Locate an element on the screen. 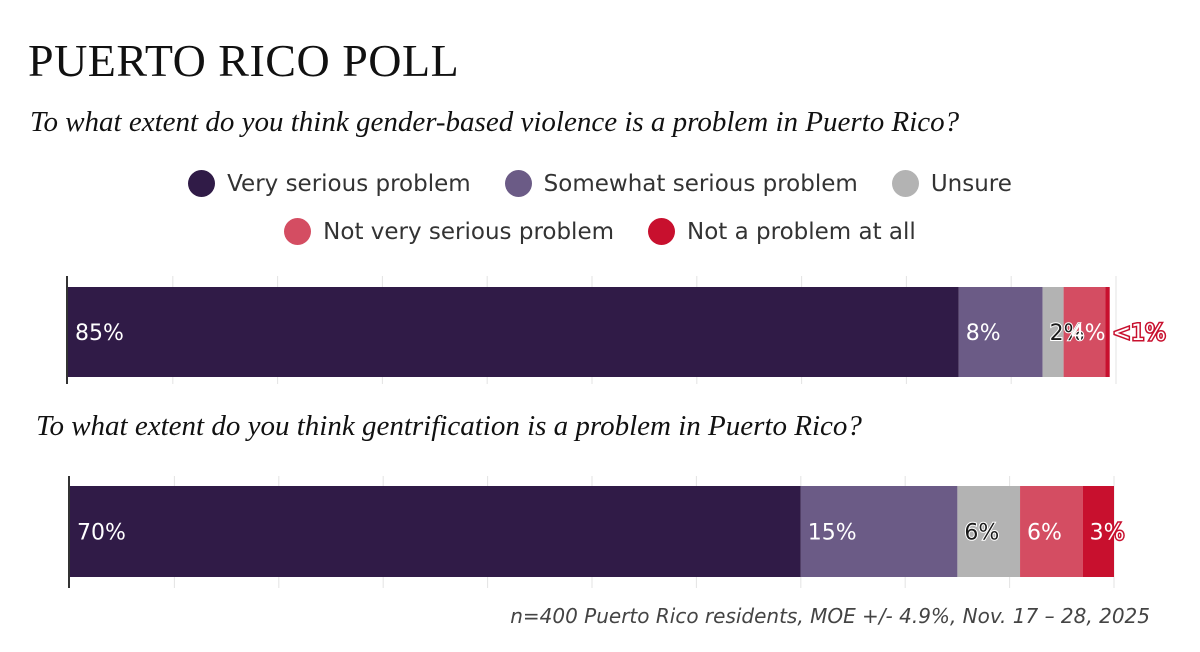  legend-item-very-serious: Very serious problem is located at coordinates (329, 183).